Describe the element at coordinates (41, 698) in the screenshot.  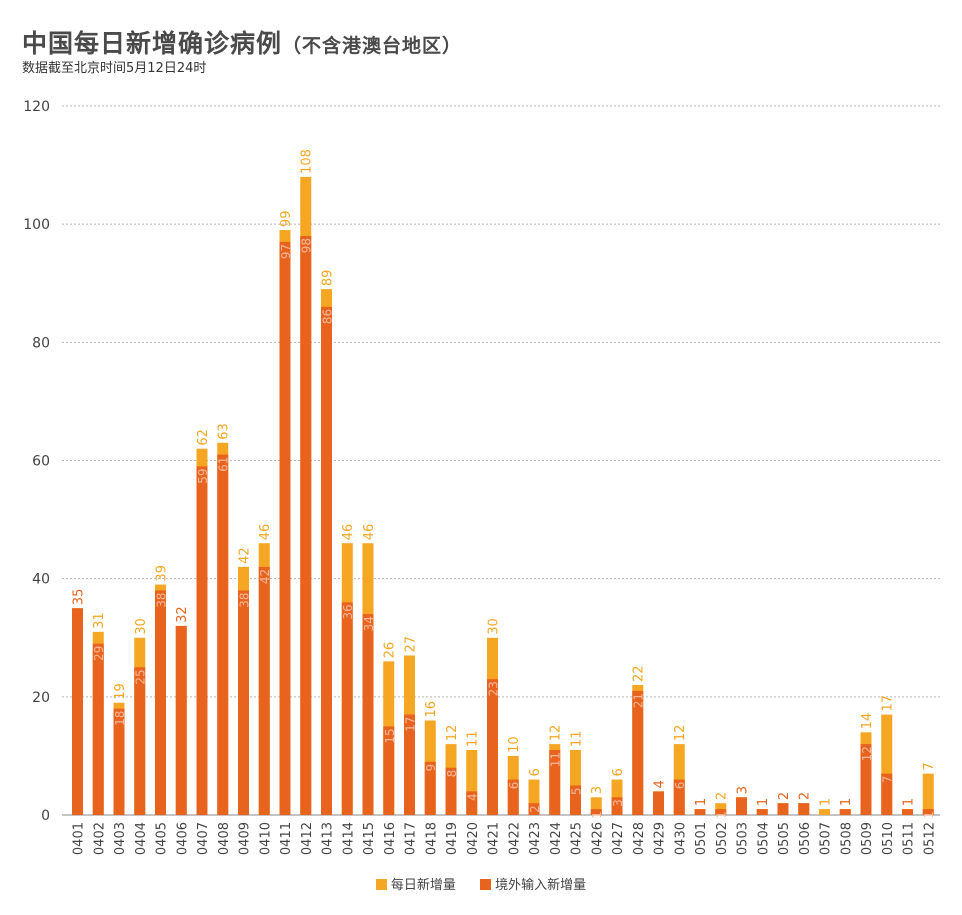
I see `y-tick-label: 20` at that location.